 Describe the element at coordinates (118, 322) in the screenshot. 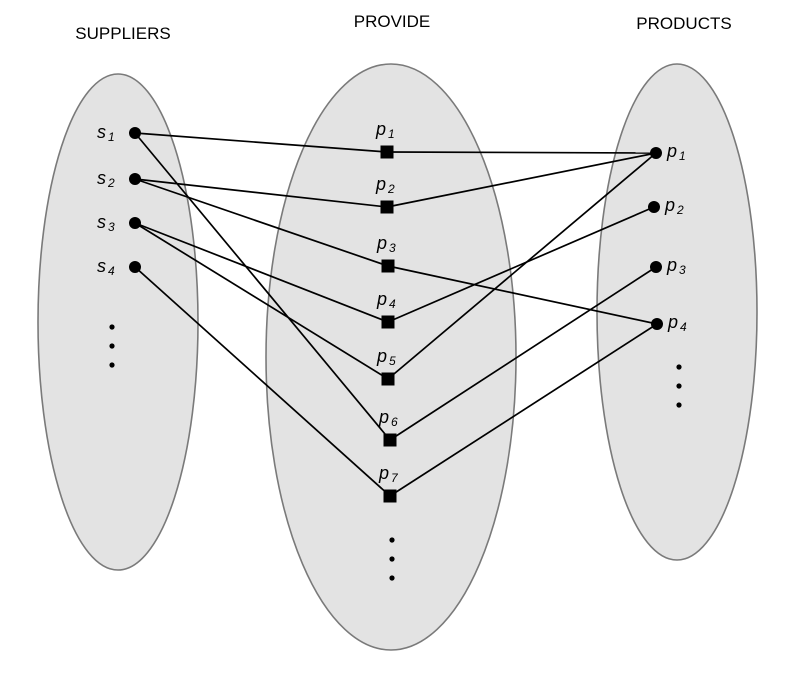

I see `suppliers-set-oval` at that location.